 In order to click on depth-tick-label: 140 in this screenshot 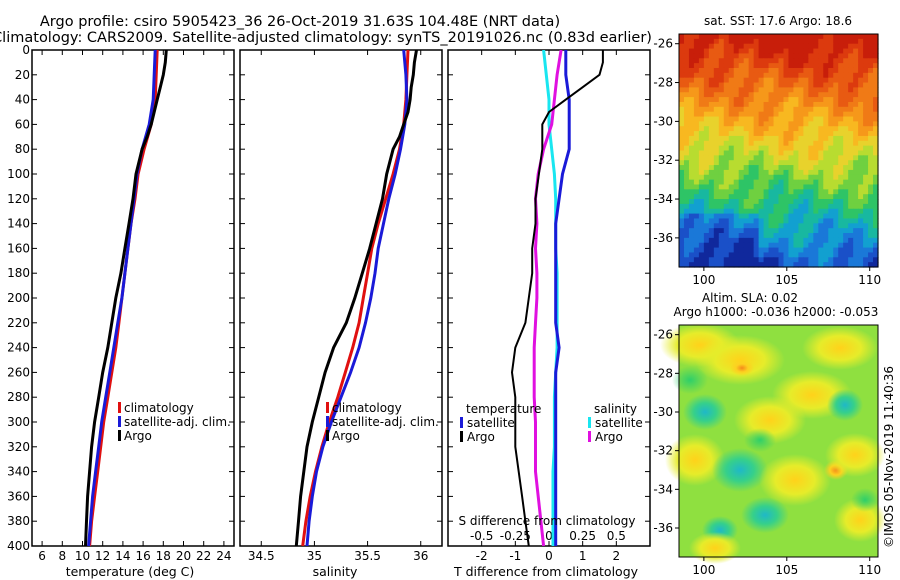, I will do `click(18, 224)`.